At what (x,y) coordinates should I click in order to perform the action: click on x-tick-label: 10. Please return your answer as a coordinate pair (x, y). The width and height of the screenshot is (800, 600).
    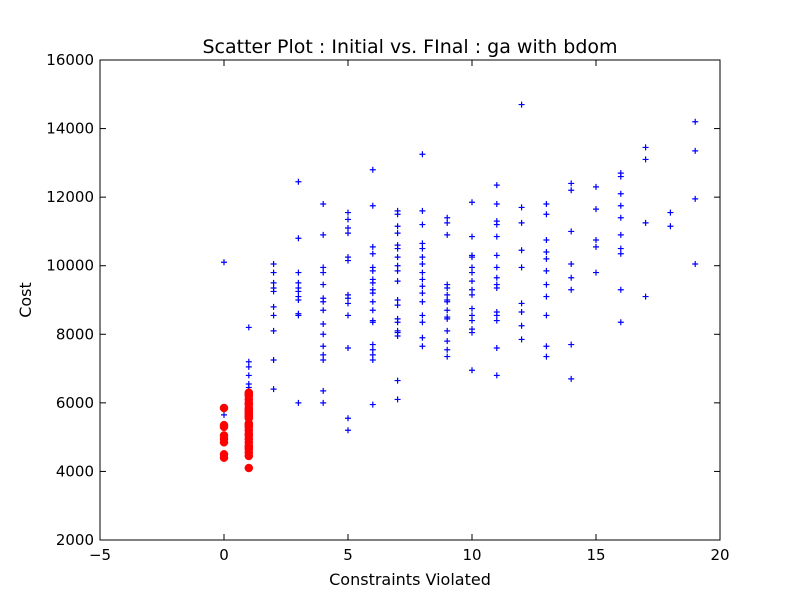
    Looking at the image, I should click on (471, 555).